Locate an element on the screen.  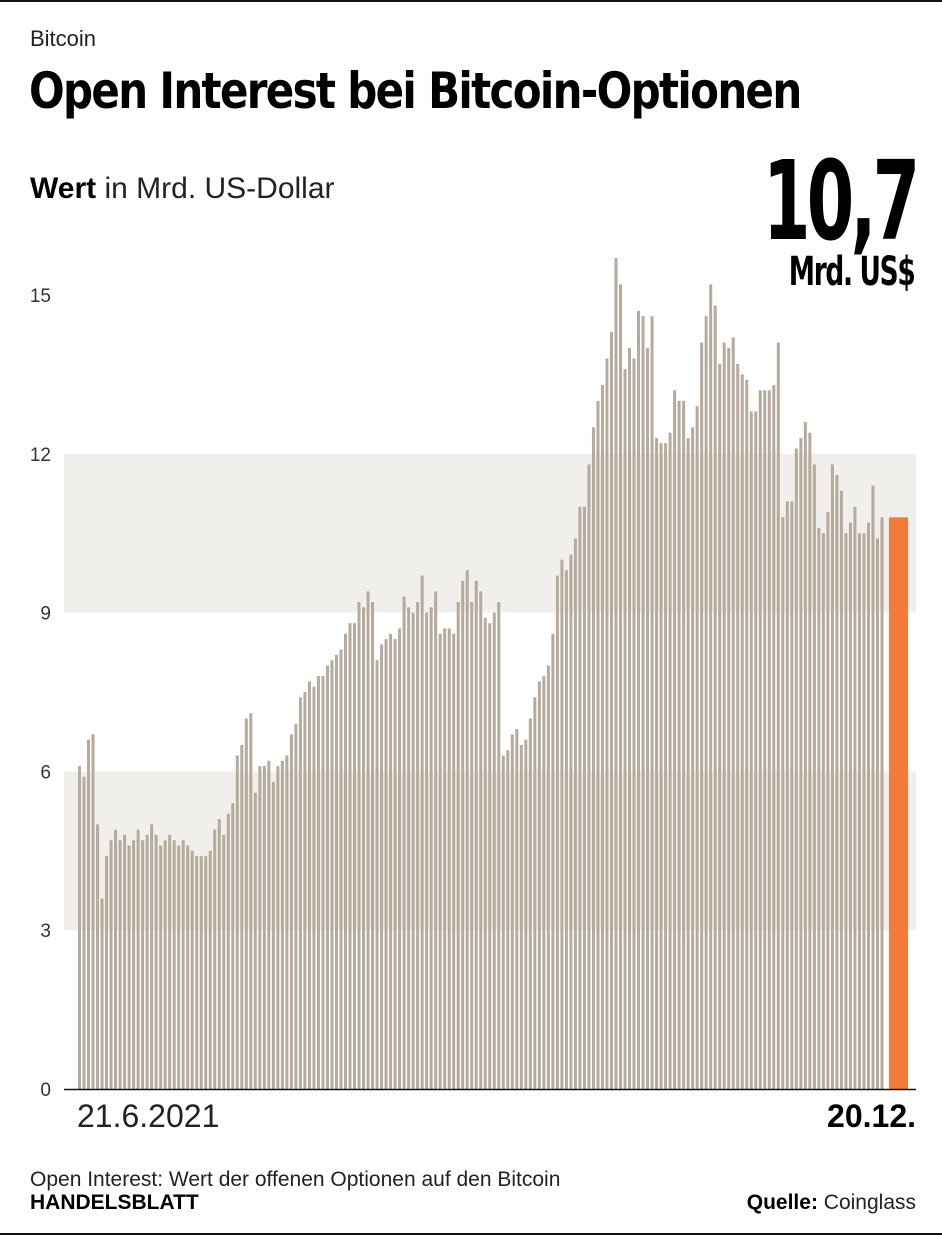
y-tick-label: 3 is located at coordinates (45, 931).